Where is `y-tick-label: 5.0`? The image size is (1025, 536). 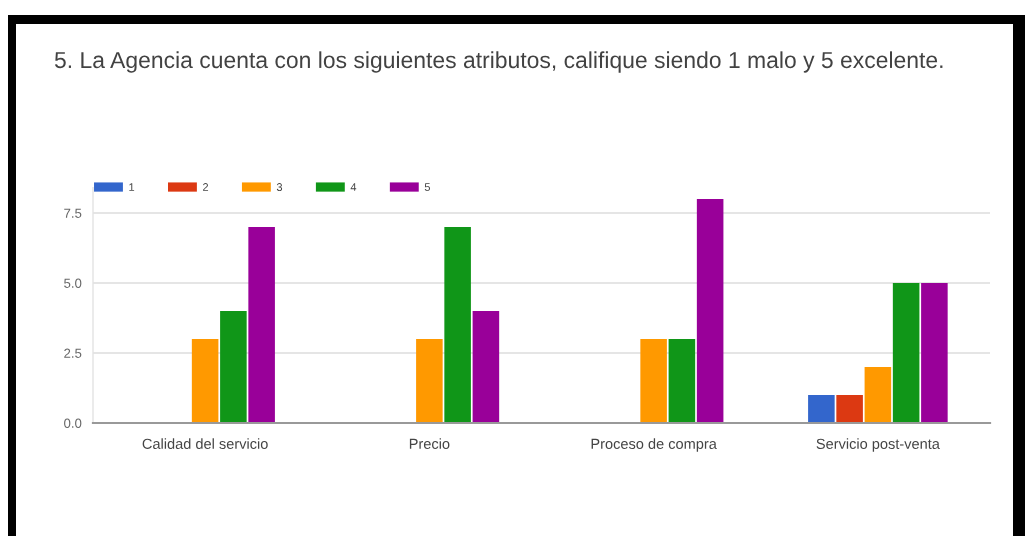
y-tick-label: 5.0 is located at coordinates (73, 283).